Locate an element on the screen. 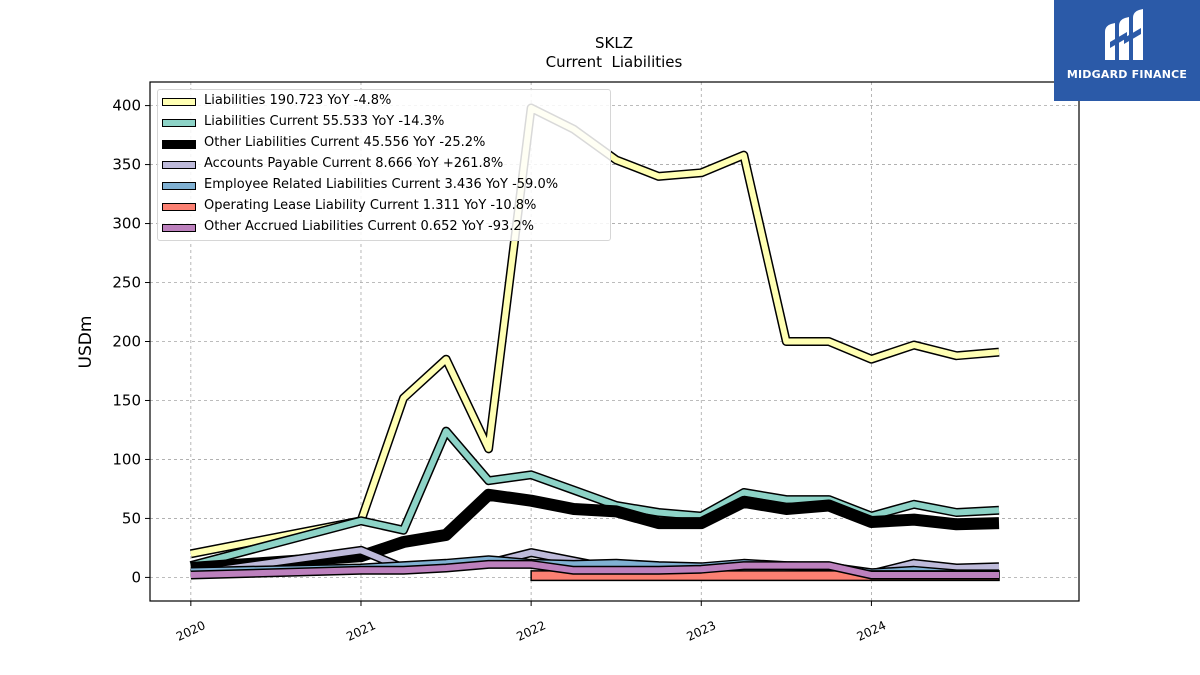 The image size is (1200, 675). brand-name: MIDGARD FINANCE is located at coordinates (1127, 74).